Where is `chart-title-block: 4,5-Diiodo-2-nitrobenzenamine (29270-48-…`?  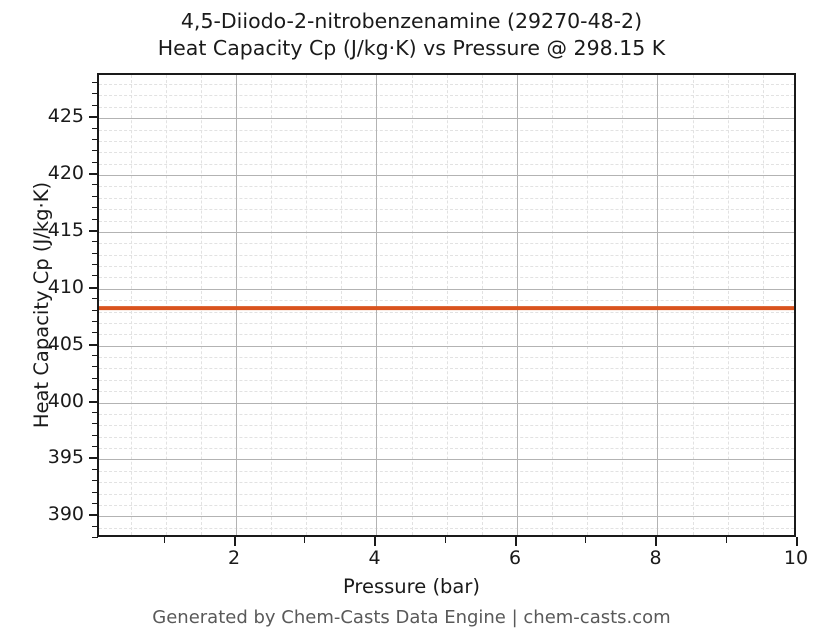 chart-title-block: 4,5-Diiodo-2-nitrobenzenamine (29270-48-… is located at coordinates (411, 35).